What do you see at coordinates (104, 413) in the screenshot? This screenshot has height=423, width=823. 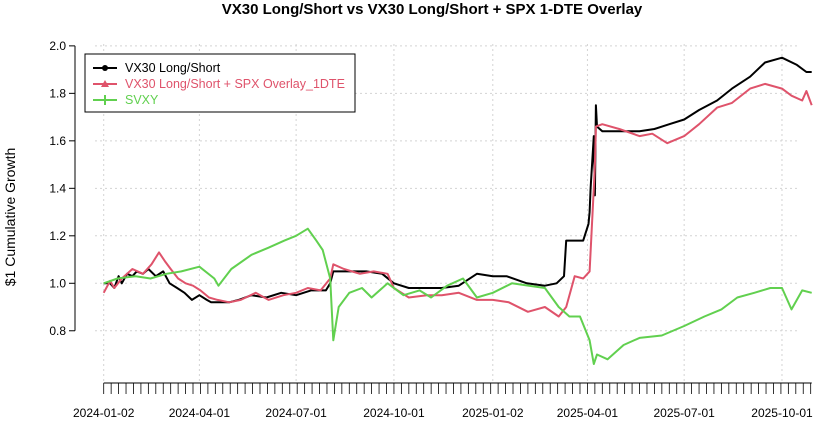 I see `x-tick-label: 2024-01-02` at bounding box center [104, 413].